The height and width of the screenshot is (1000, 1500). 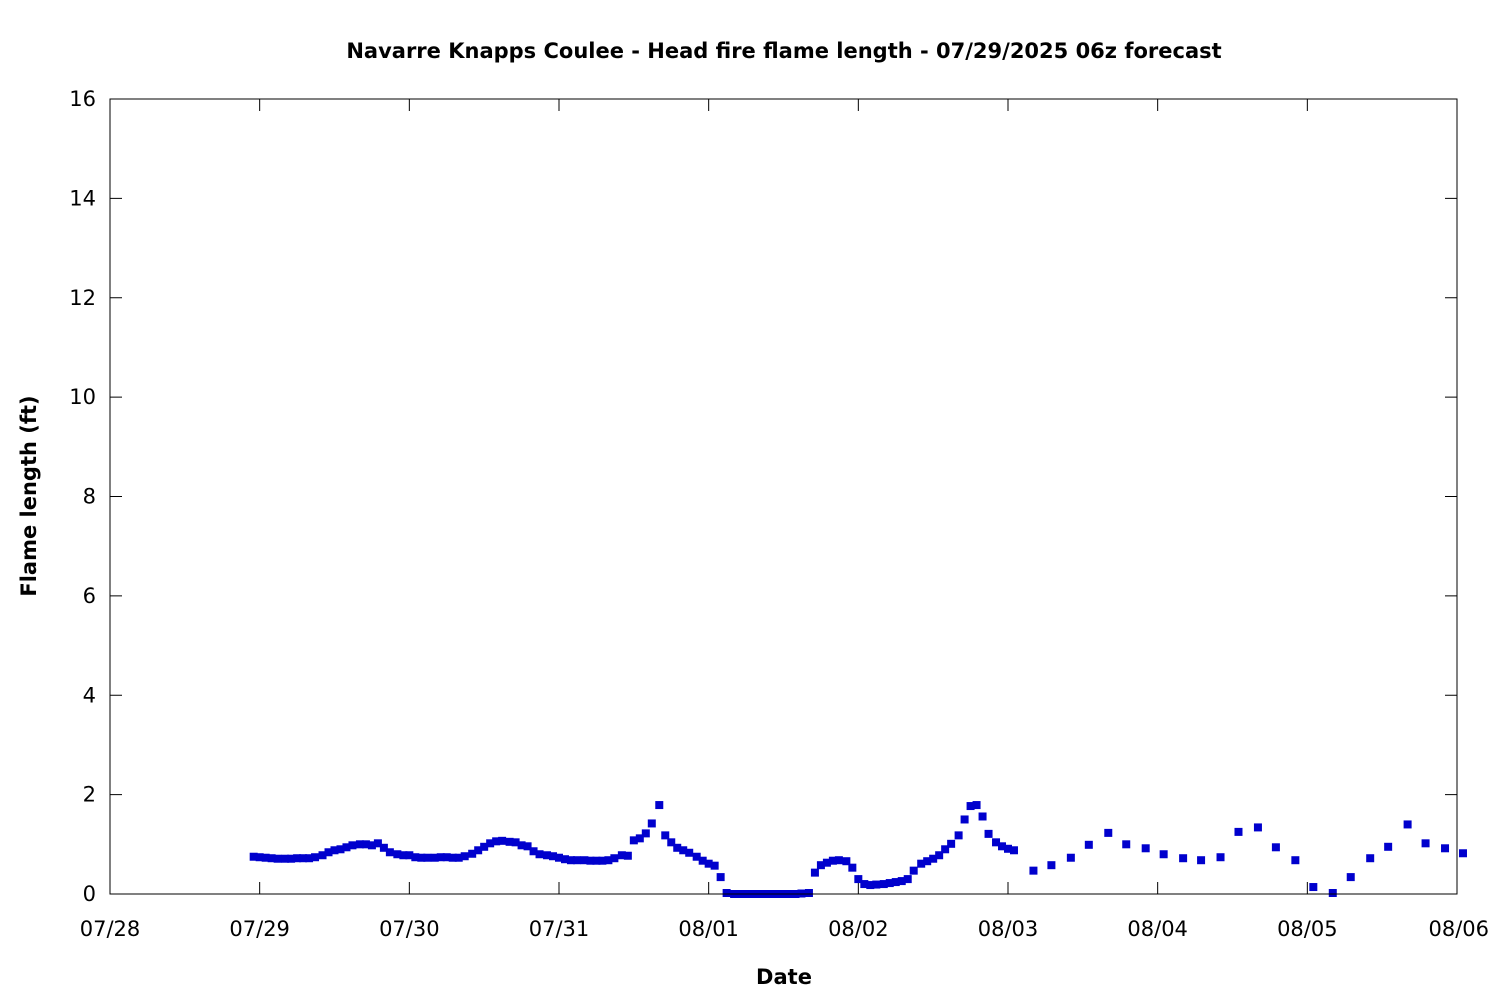 What do you see at coordinates (29, 495) in the screenshot?
I see `y-axis-label: Flame length (ft)` at bounding box center [29, 495].